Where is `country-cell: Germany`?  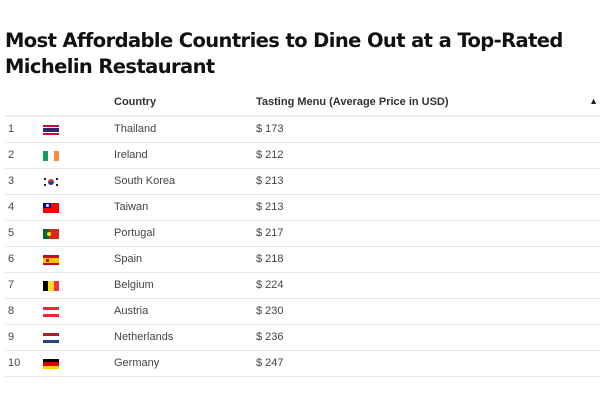
country-cell: Germany is located at coordinates (137, 363).